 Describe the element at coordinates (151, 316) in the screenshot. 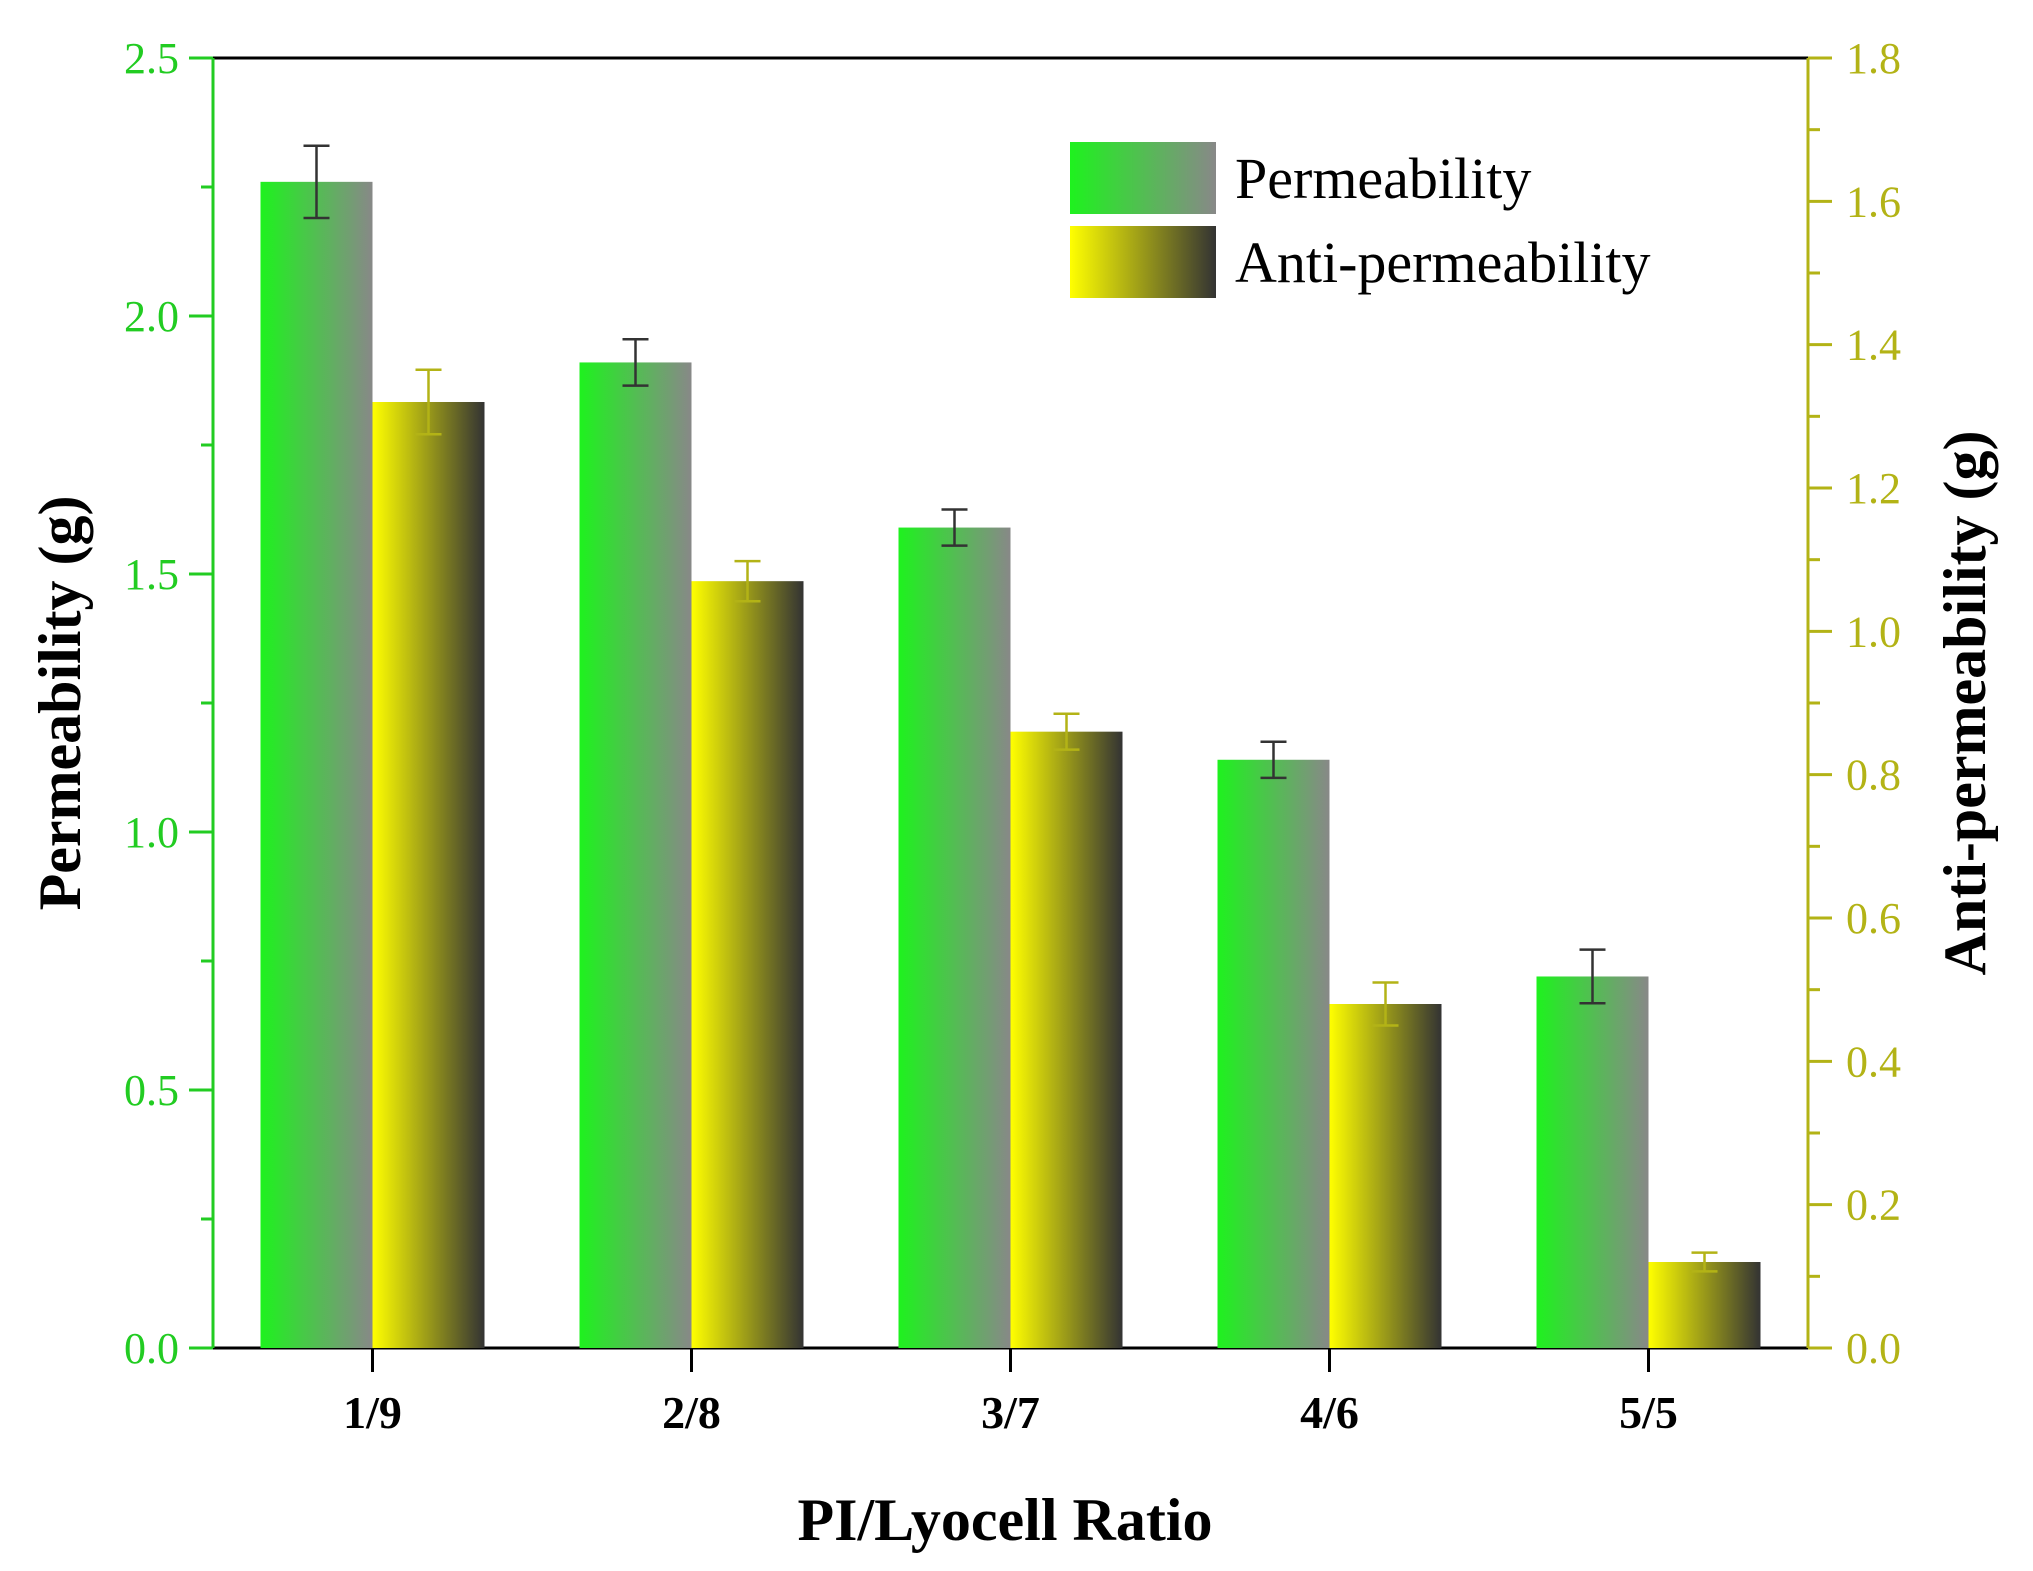

I see `left-tick-label: 2.0` at that location.